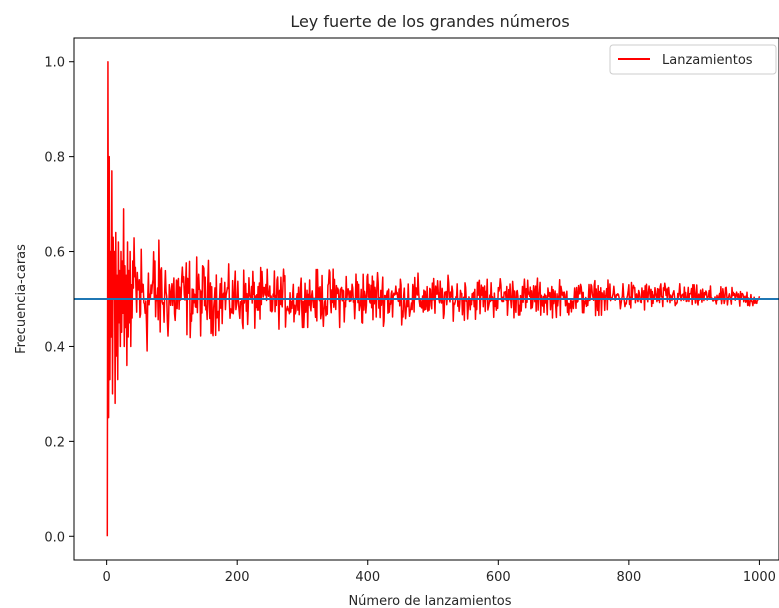 The image size is (779, 608). What do you see at coordinates (429, 601) in the screenshot?
I see `x-axis-label: Número de lanzamientos` at bounding box center [429, 601].